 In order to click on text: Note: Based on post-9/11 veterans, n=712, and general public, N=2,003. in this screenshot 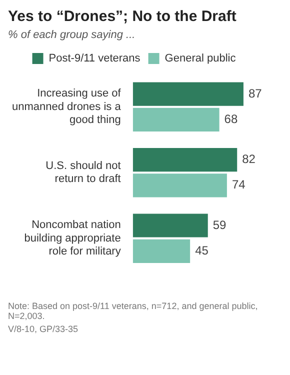, I will do `click(133, 311)`.